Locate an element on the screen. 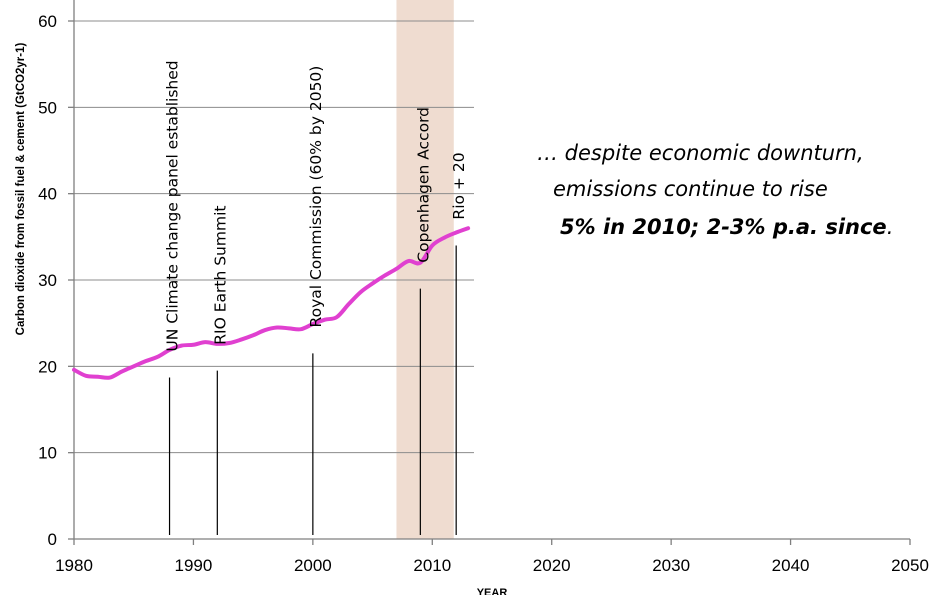 The image size is (942, 595). x-tick-label: 2040 is located at coordinates (791, 565).